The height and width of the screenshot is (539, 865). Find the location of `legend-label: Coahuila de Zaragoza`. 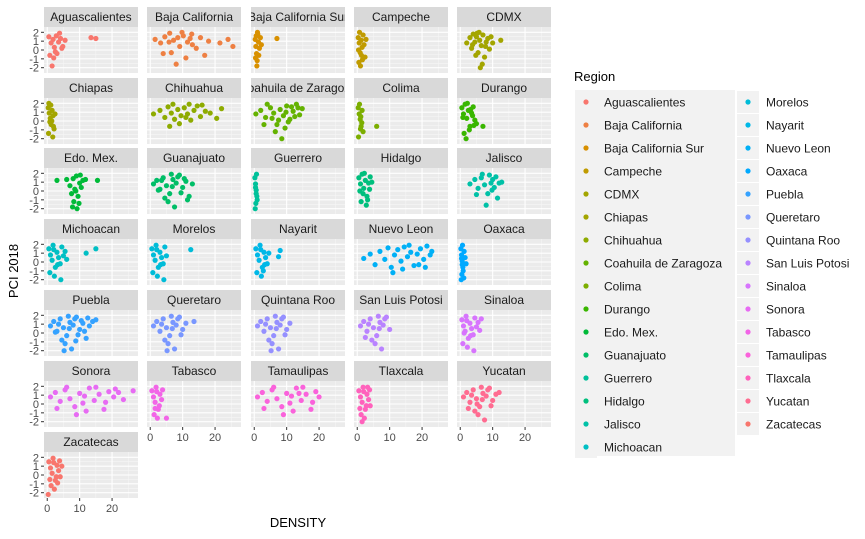

legend-label: Coahuila de Zaragoza is located at coordinates (663, 264).